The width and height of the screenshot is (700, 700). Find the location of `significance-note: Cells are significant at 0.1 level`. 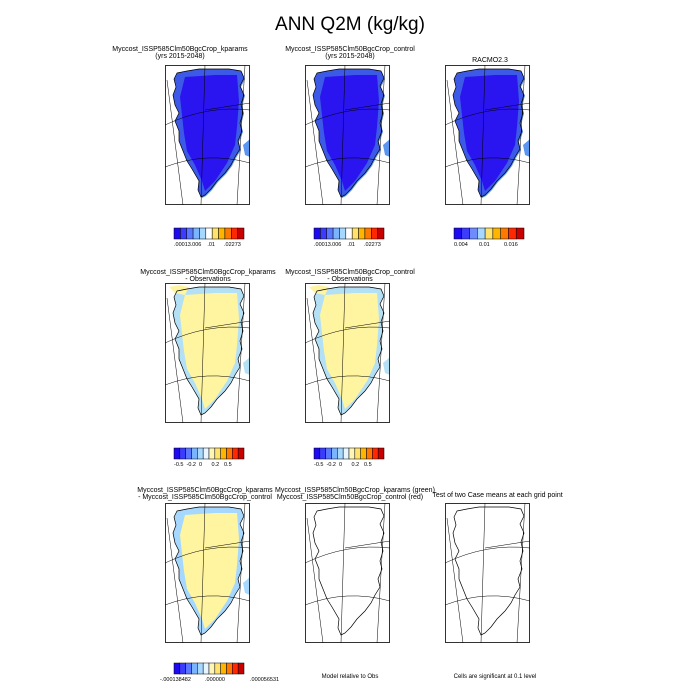

significance-note: Cells are significant at 0.1 level is located at coordinates (495, 677).